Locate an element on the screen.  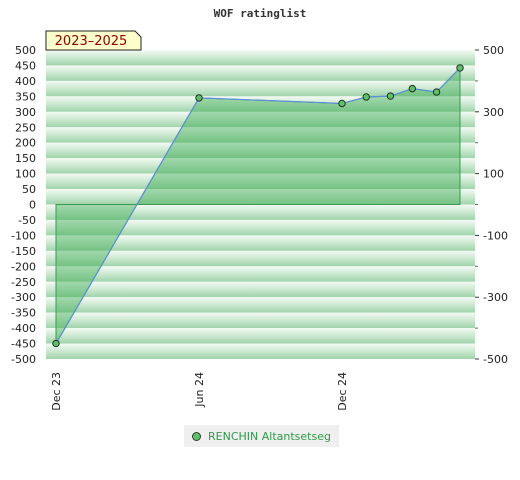
right-axis: 500 300 100 -100 -300 -500 is located at coordinates (491, 205).